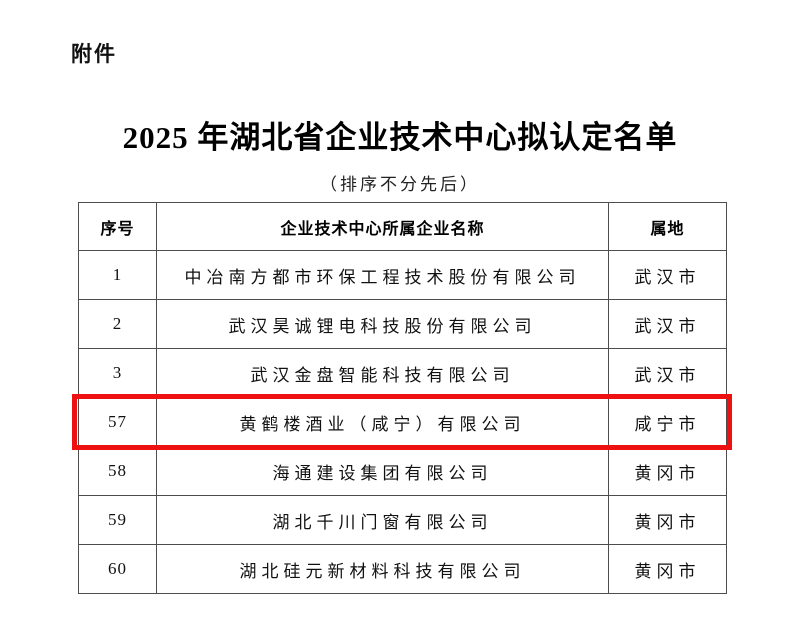 The image size is (800, 641). I want to click on serial-cell: 2, so click(117, 324).